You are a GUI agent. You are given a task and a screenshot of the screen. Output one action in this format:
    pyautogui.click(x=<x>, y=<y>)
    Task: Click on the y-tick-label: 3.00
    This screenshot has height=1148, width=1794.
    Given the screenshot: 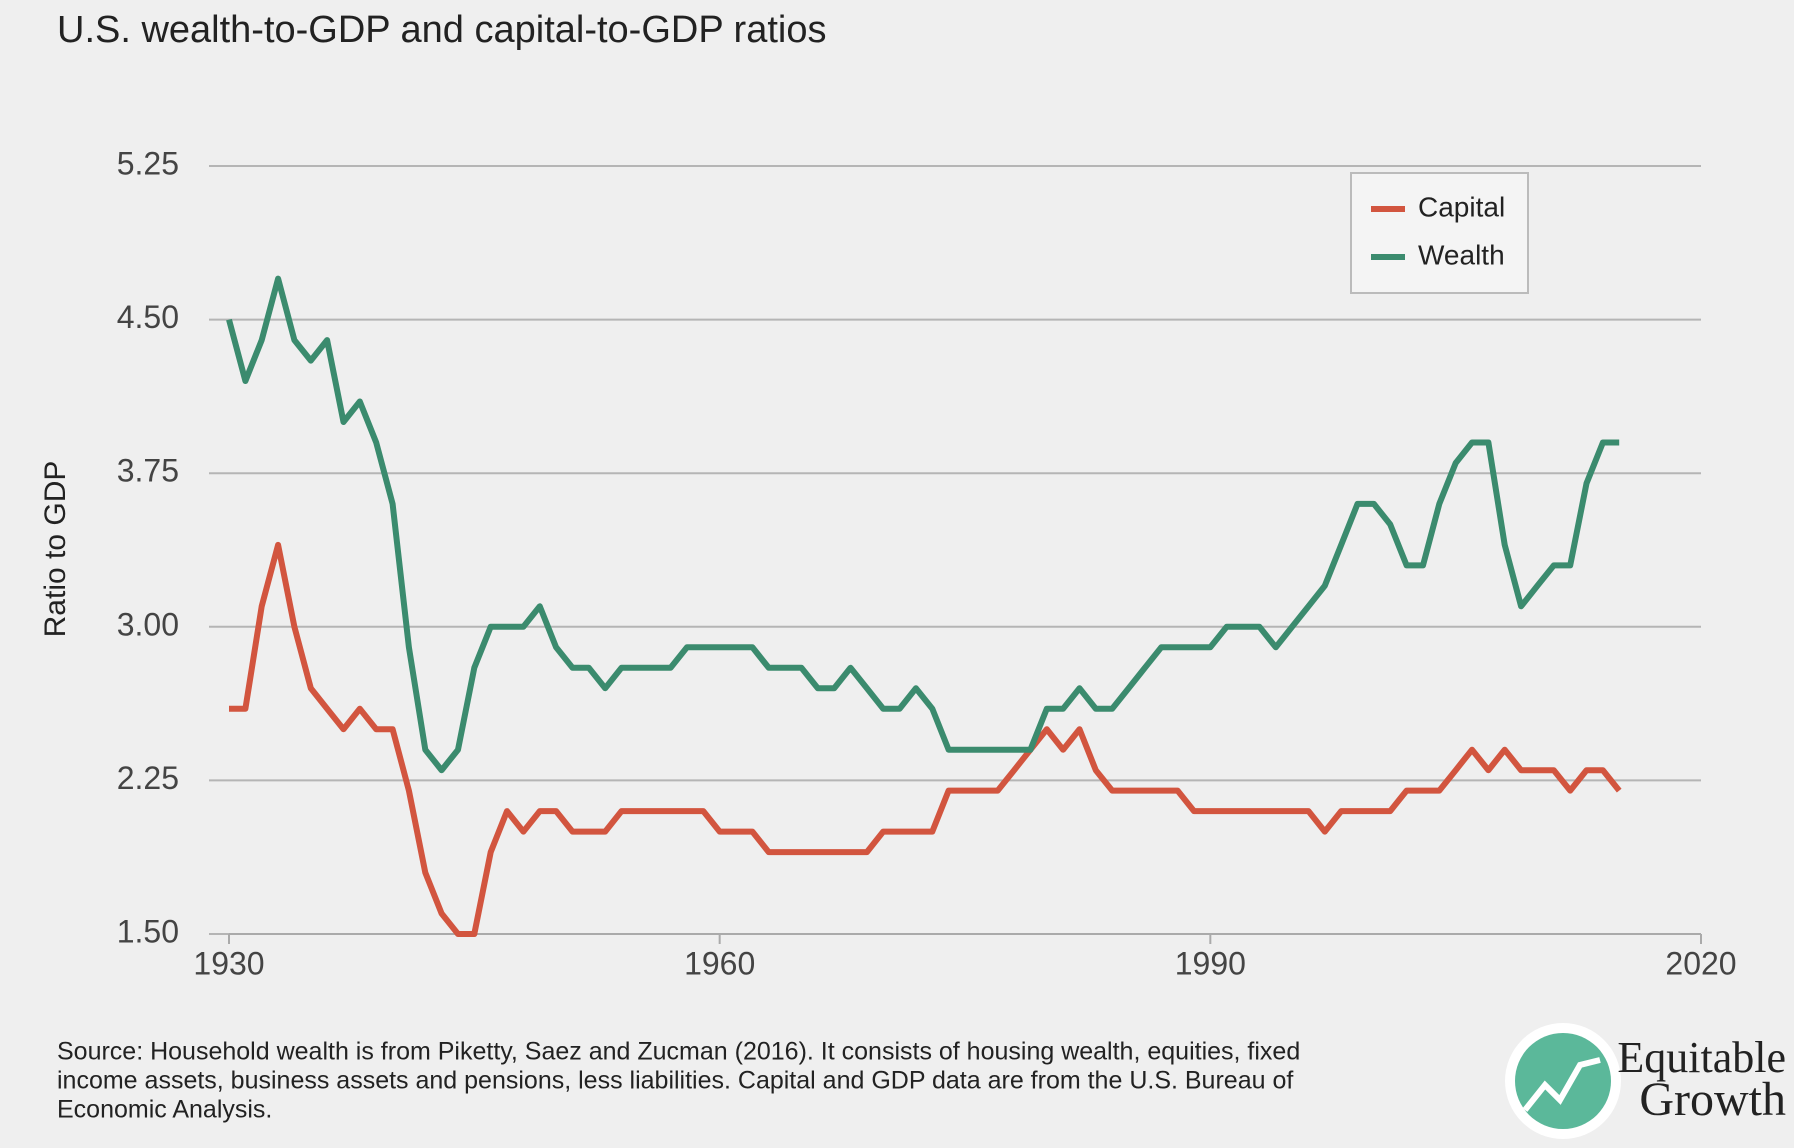 What is the action you would take?
    pyautogui.click(x=148, y=624)
    